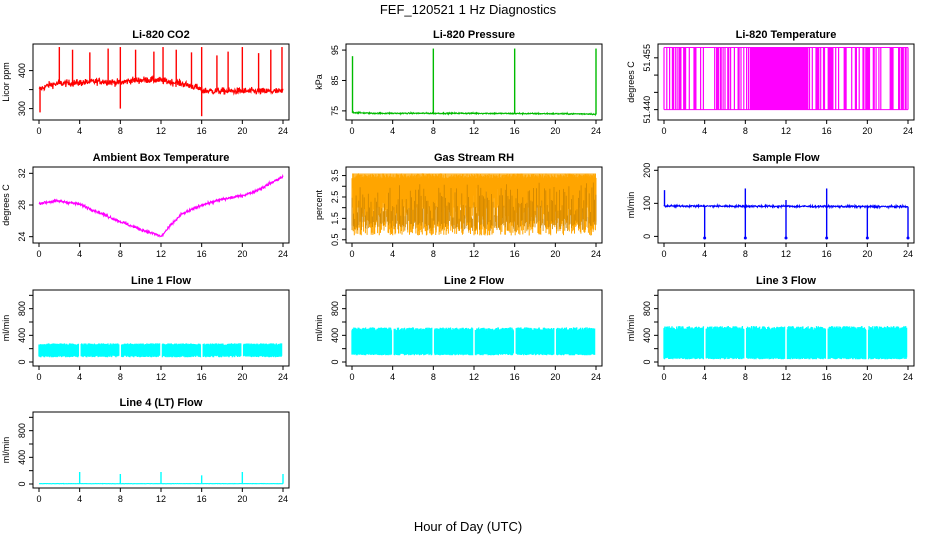 This screenshot has width=936, height=540. What do you see at coordinates (647, 110) in the screenshot?
I see `y-tick-label: 51.440` at bounding box center [647, 110].